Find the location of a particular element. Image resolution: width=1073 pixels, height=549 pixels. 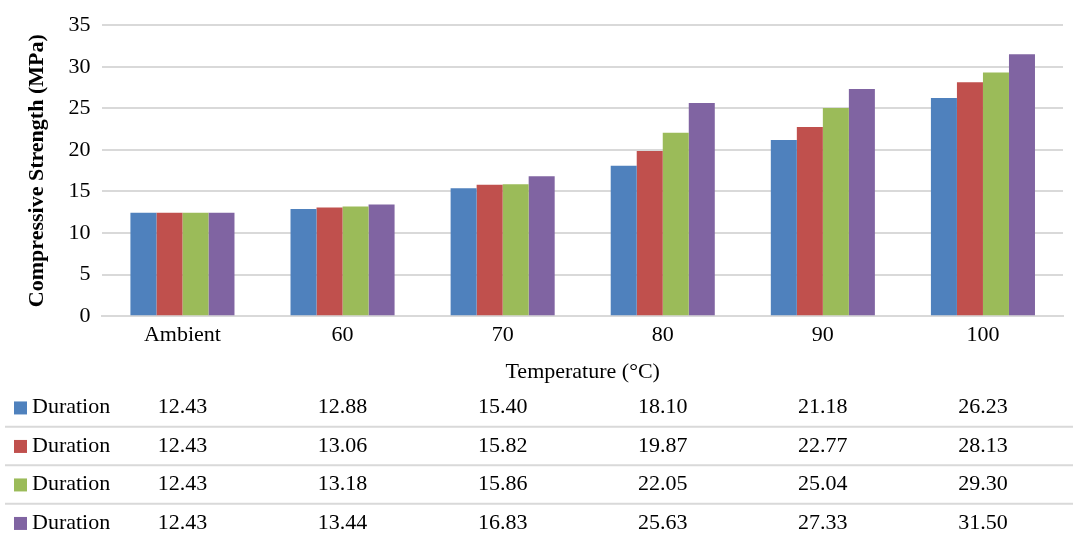

y-tick-label: 10 is located at coordinates (79, 231).